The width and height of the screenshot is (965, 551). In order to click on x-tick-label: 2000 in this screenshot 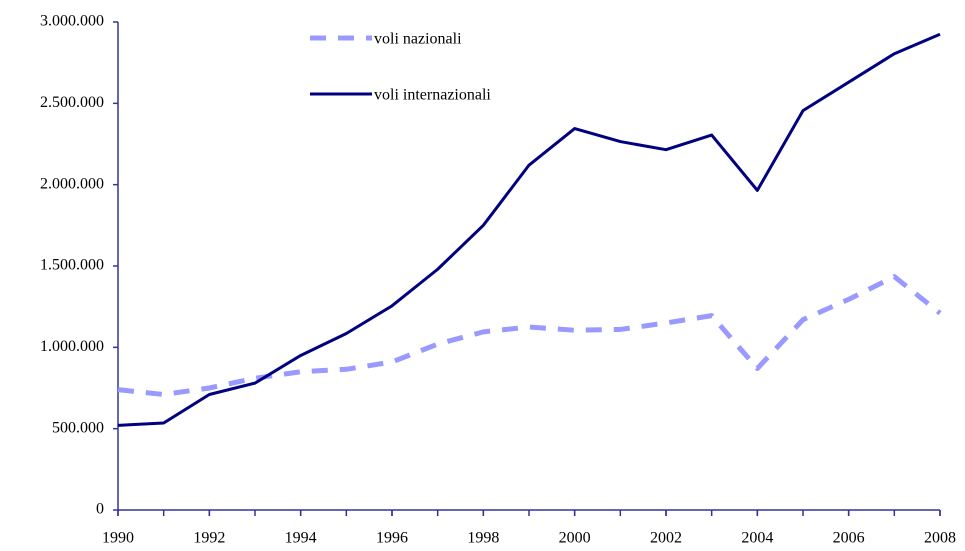, I will do `click(575, 538)`.